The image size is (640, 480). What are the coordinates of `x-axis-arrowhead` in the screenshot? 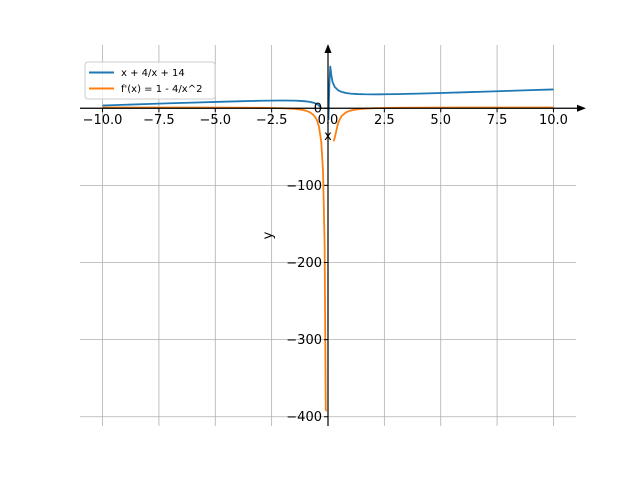 It's located at (581, 108).